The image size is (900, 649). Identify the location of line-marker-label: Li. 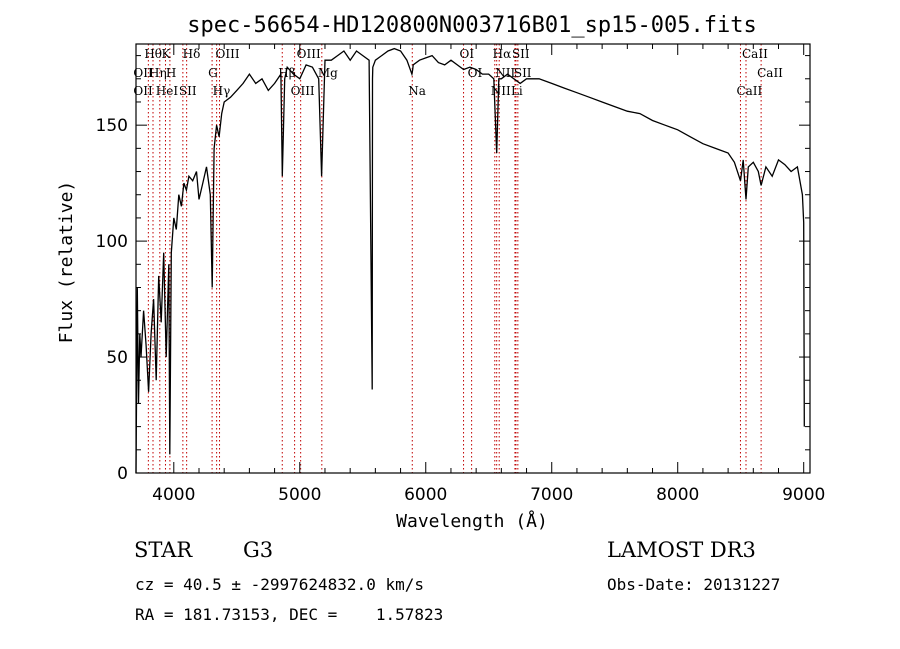
(517, 91).